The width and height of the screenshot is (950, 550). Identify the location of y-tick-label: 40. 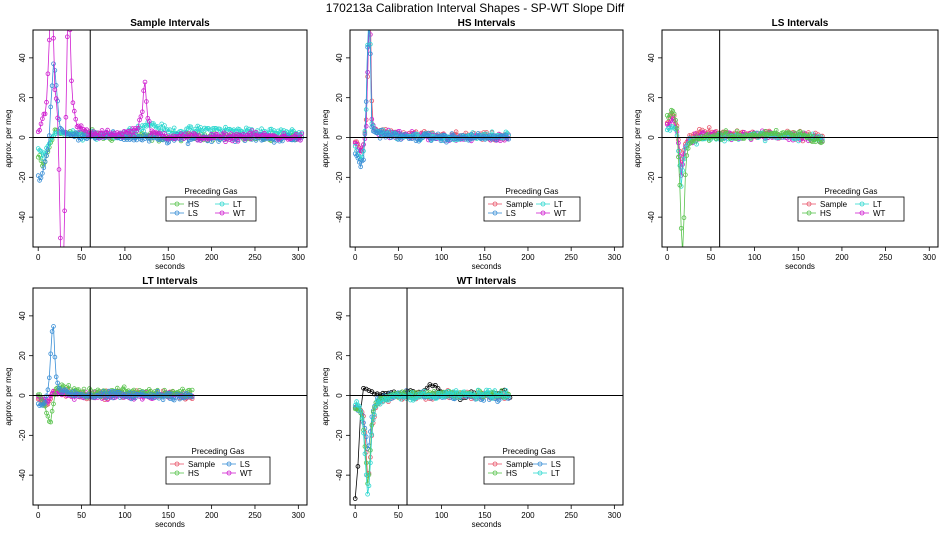
(22, 315).